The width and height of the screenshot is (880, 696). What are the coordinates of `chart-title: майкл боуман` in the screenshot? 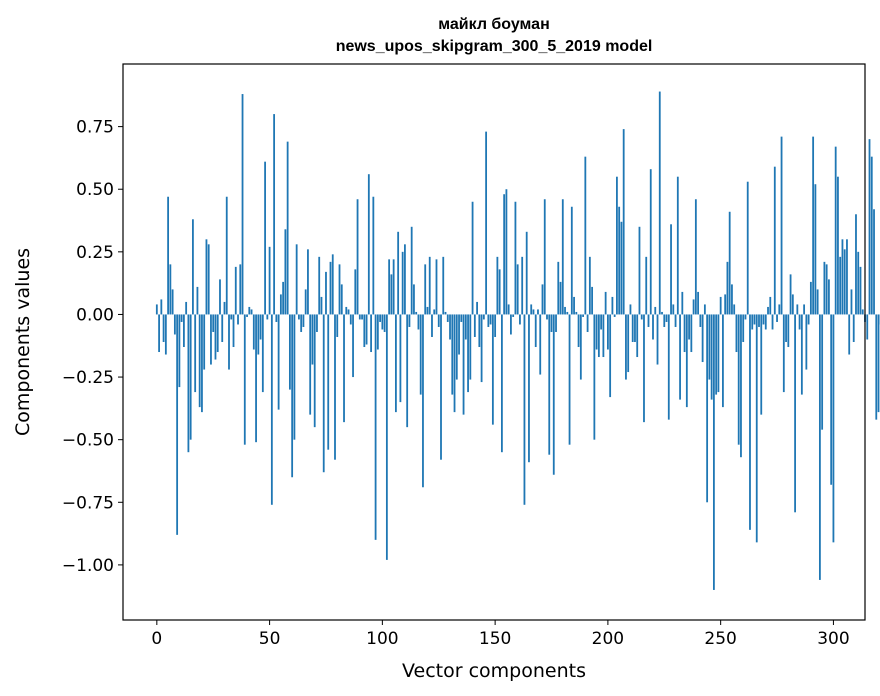 It's located at (494, 24).